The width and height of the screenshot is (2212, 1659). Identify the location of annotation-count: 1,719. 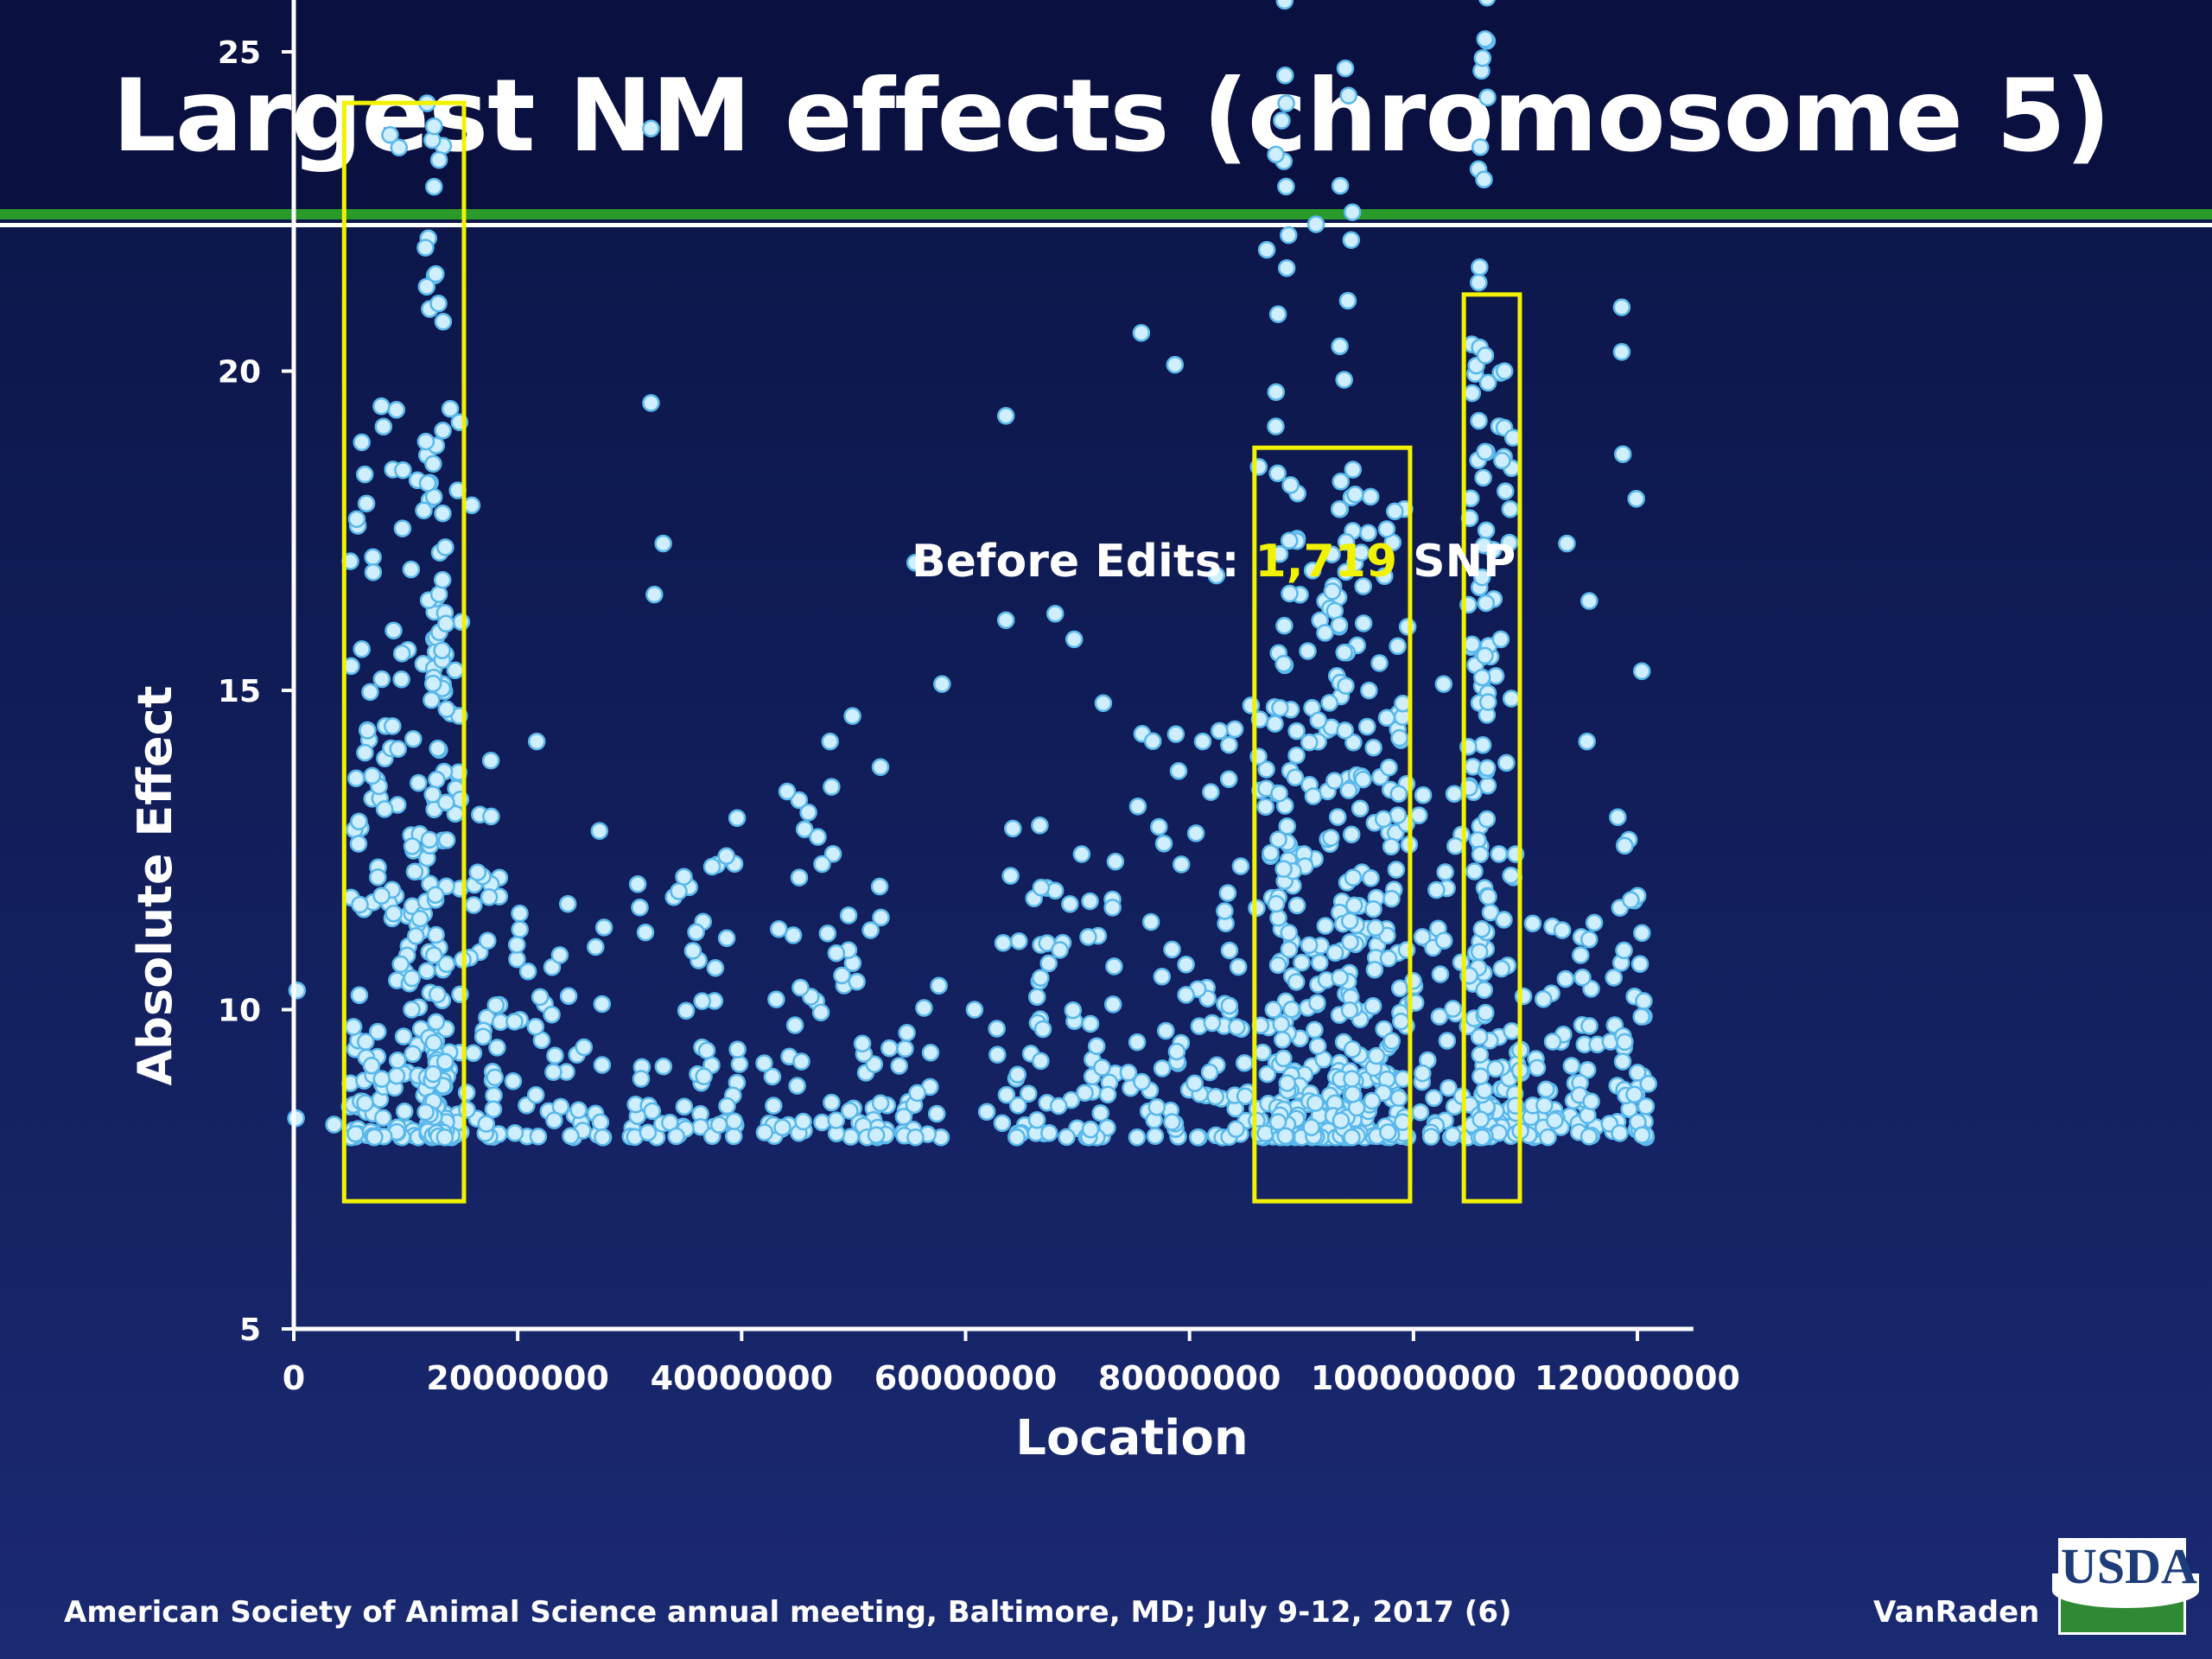
(1326, 562).